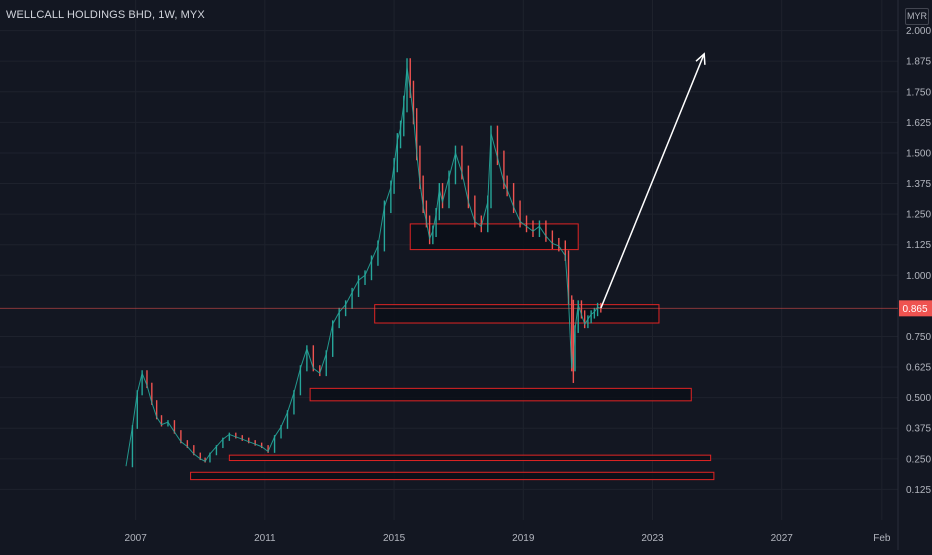 This screenshot has width=932, height=555. I want to click on y-tick-label: 1.750, so click(918, 92).